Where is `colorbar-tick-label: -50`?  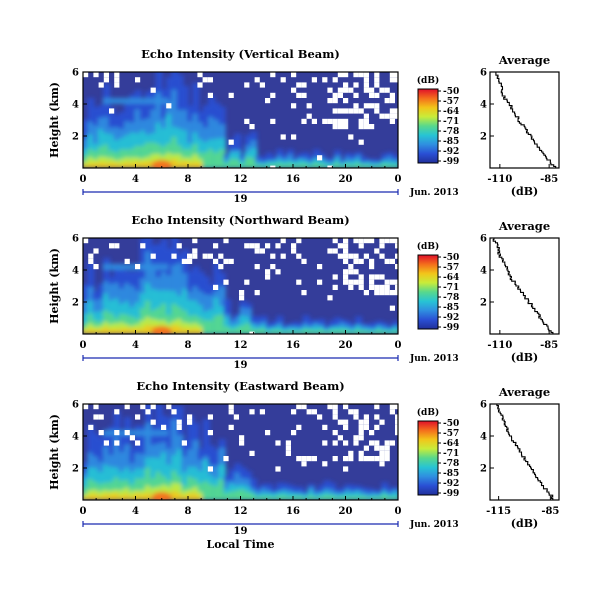
colorbar-tick-label: -50 is located at coordinates (451, 424).